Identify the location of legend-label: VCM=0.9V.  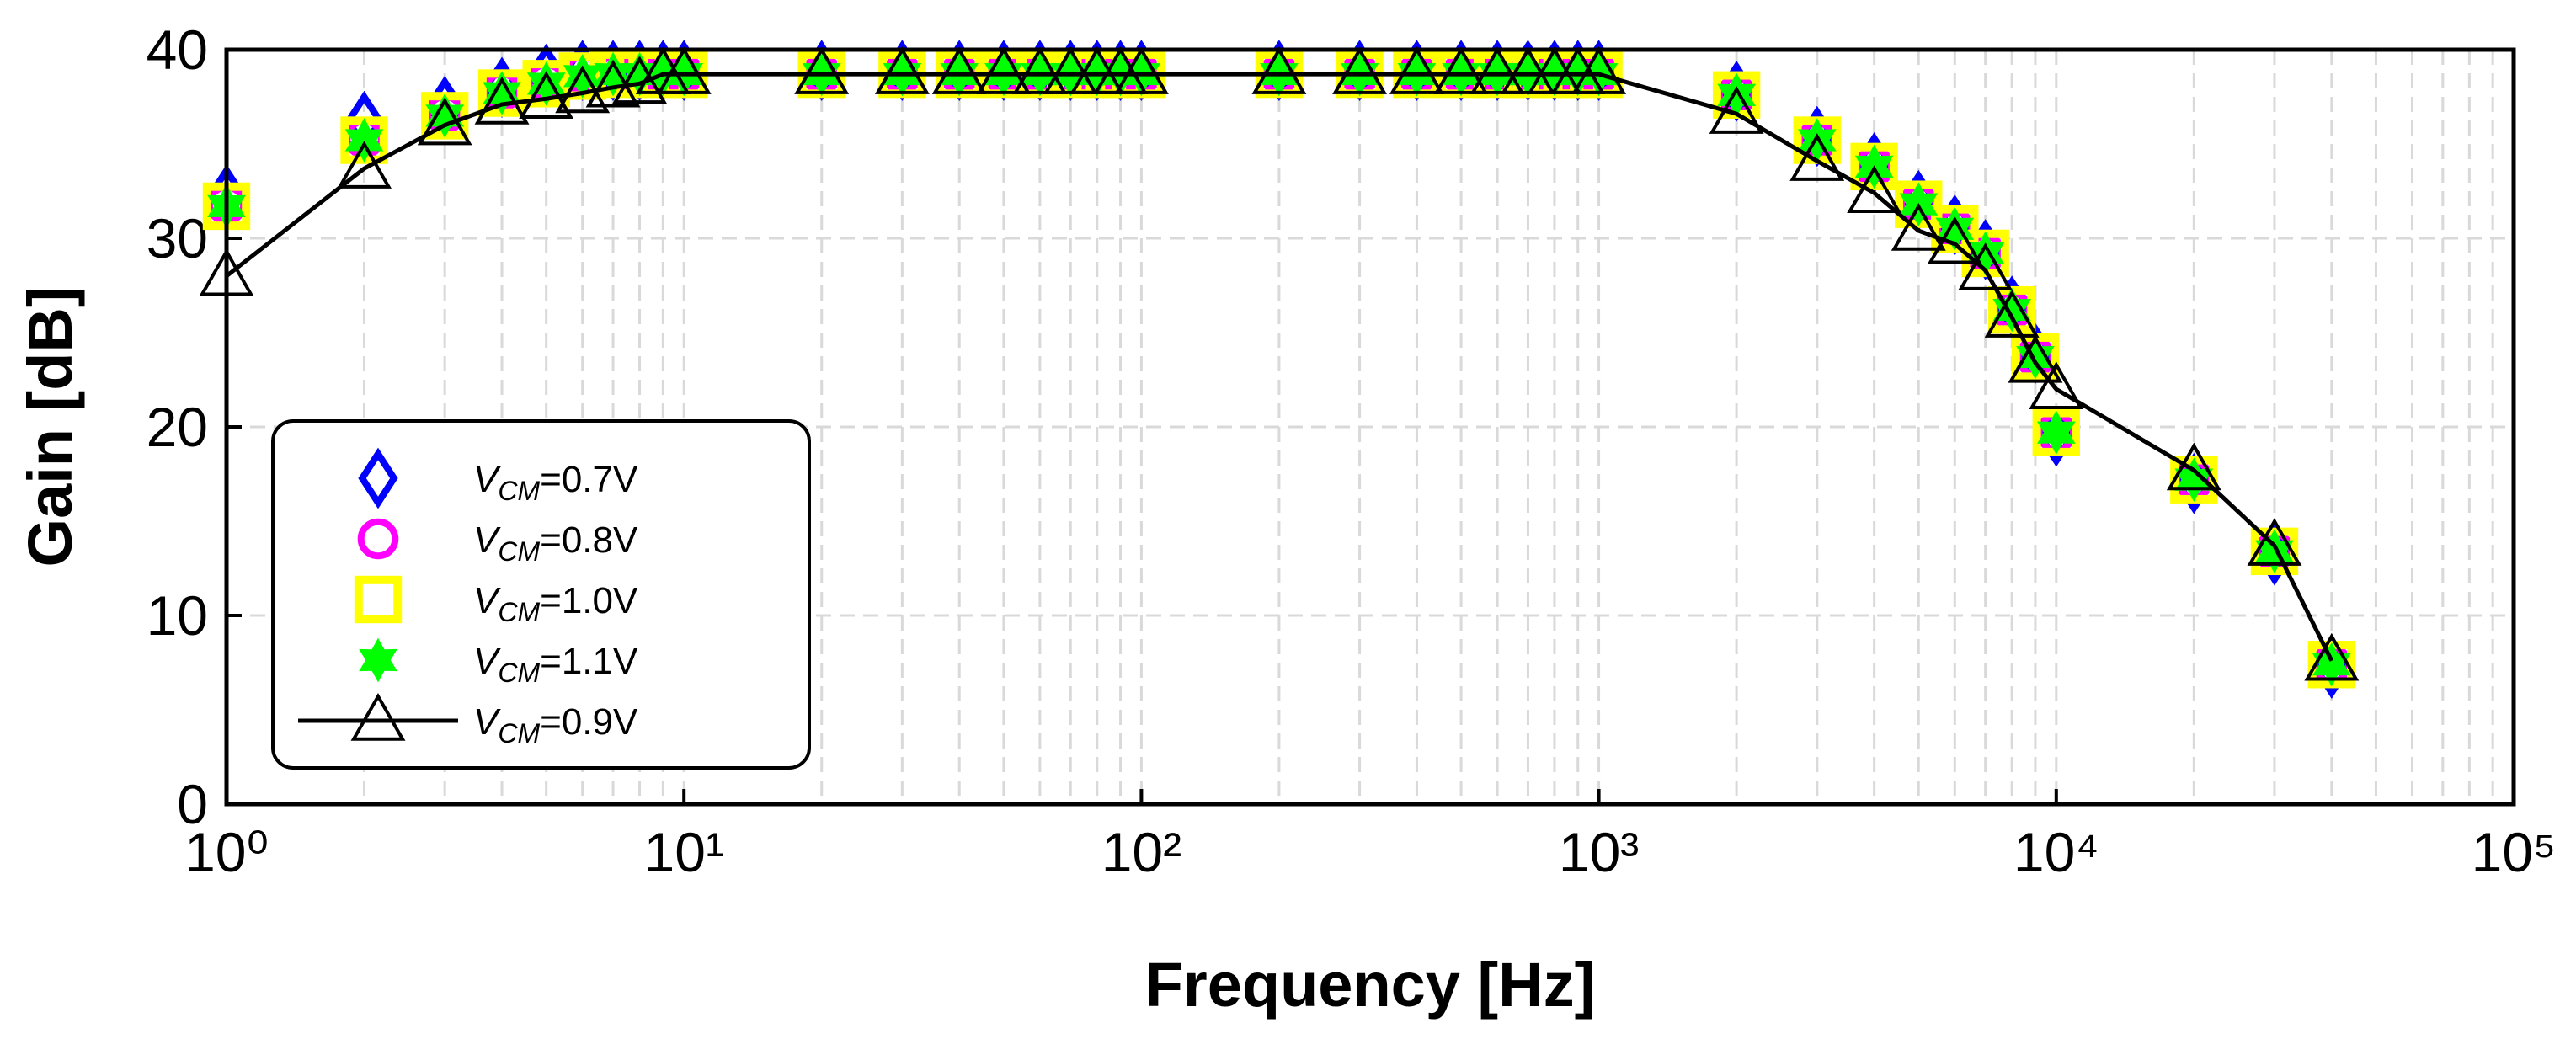
(555, 725).